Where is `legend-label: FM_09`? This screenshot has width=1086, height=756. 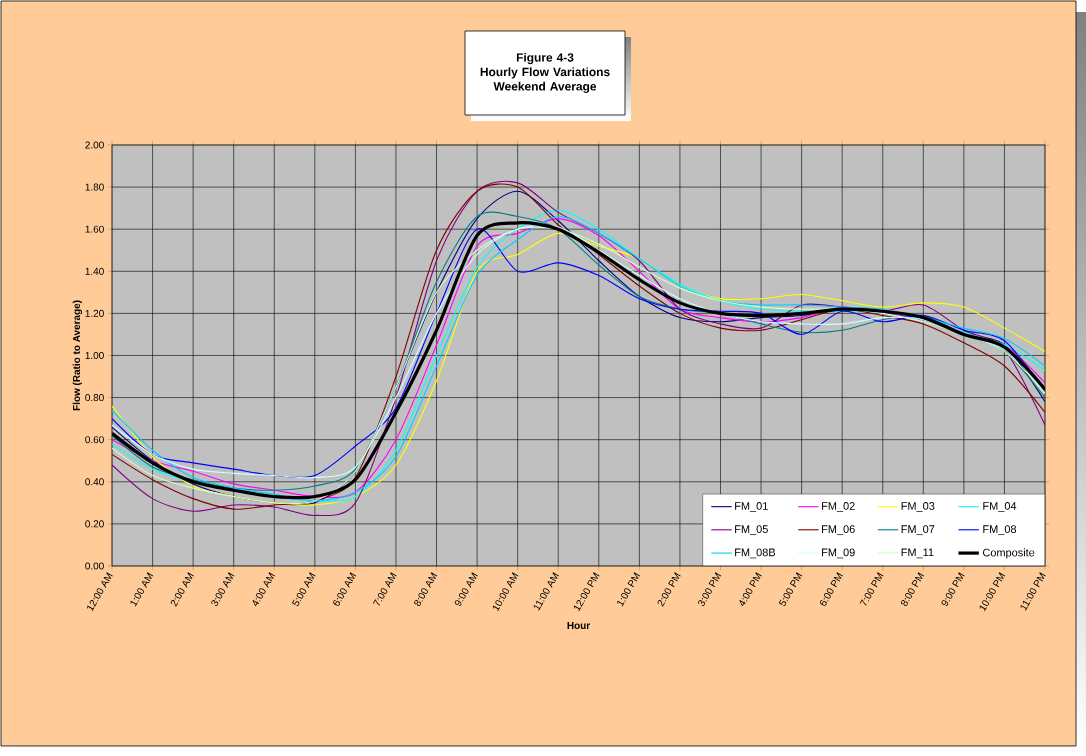 legend-label: FM_09 is located at coordinates (838, 553).